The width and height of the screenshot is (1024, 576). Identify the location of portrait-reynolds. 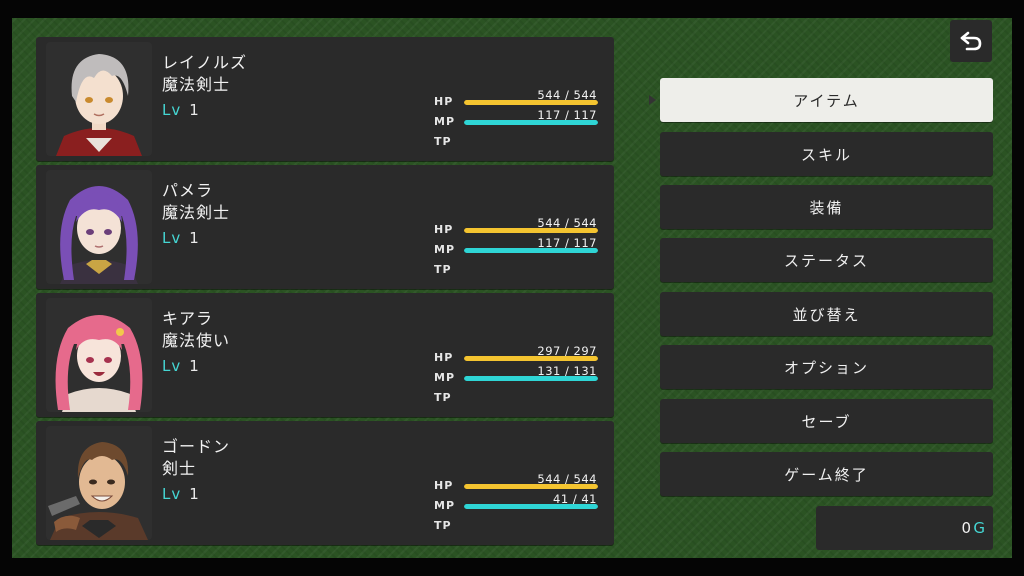
(99, 99).